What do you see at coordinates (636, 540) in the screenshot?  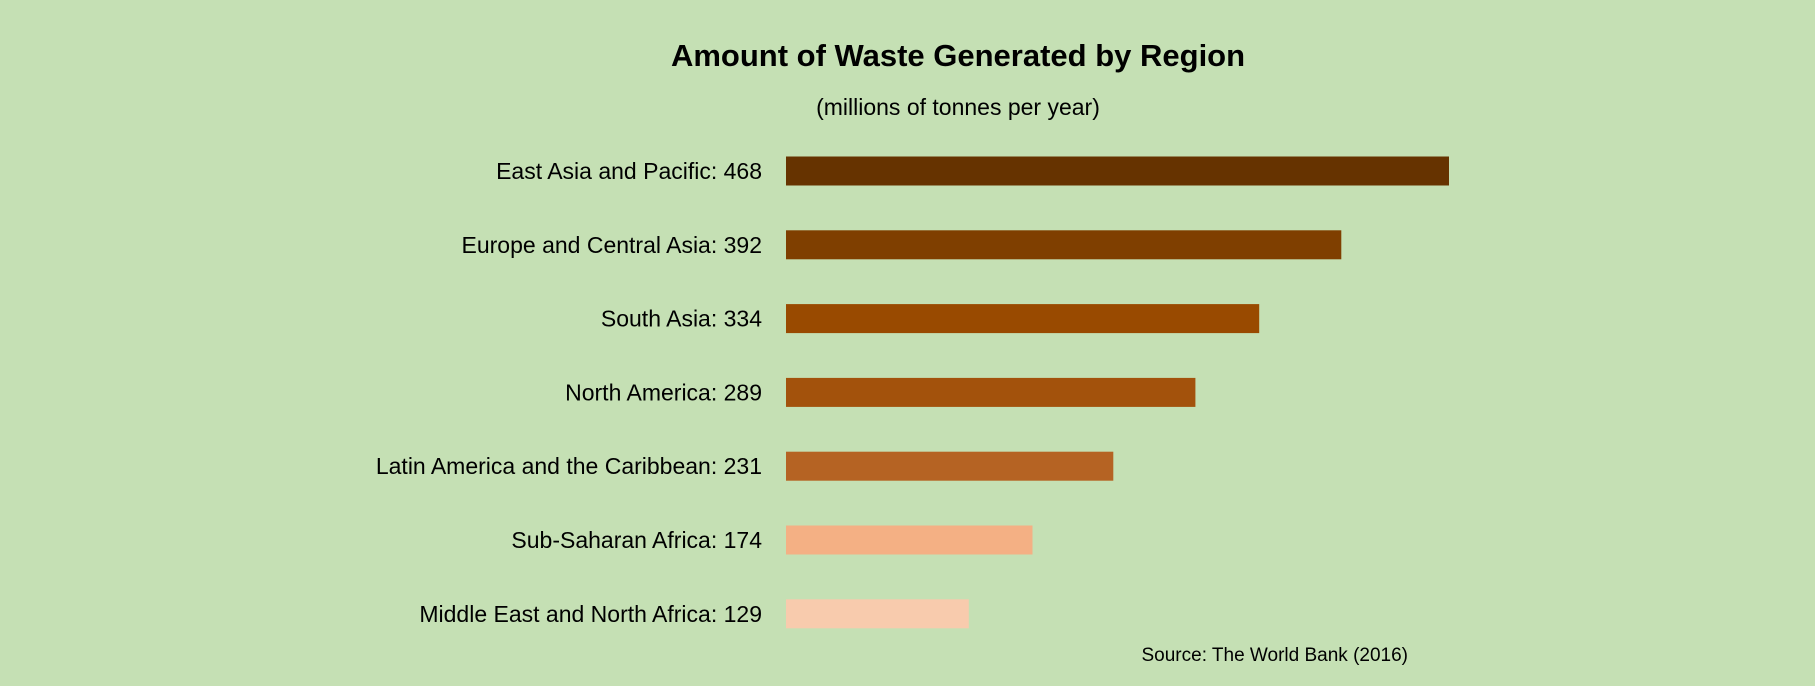 I see `category-label: Sub-Saharan Africa: 174` at bounding box center [636, 540].